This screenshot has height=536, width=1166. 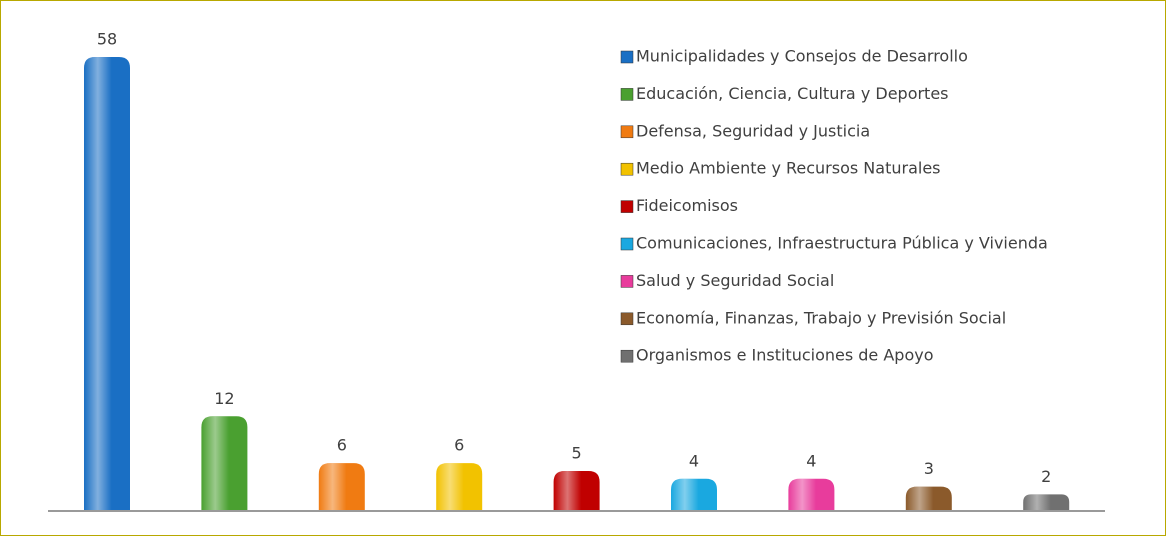 What do you see at coordinates (735, 280) in the screenshot?
I see `legend-label: Salud y Seguridad Social` at bounding box center [735, 280].